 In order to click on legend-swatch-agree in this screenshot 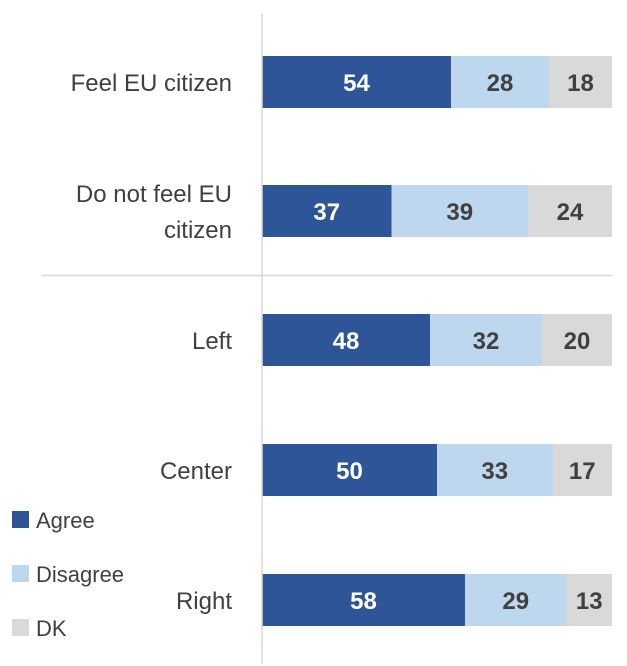, I will do `click(20, 519)`.